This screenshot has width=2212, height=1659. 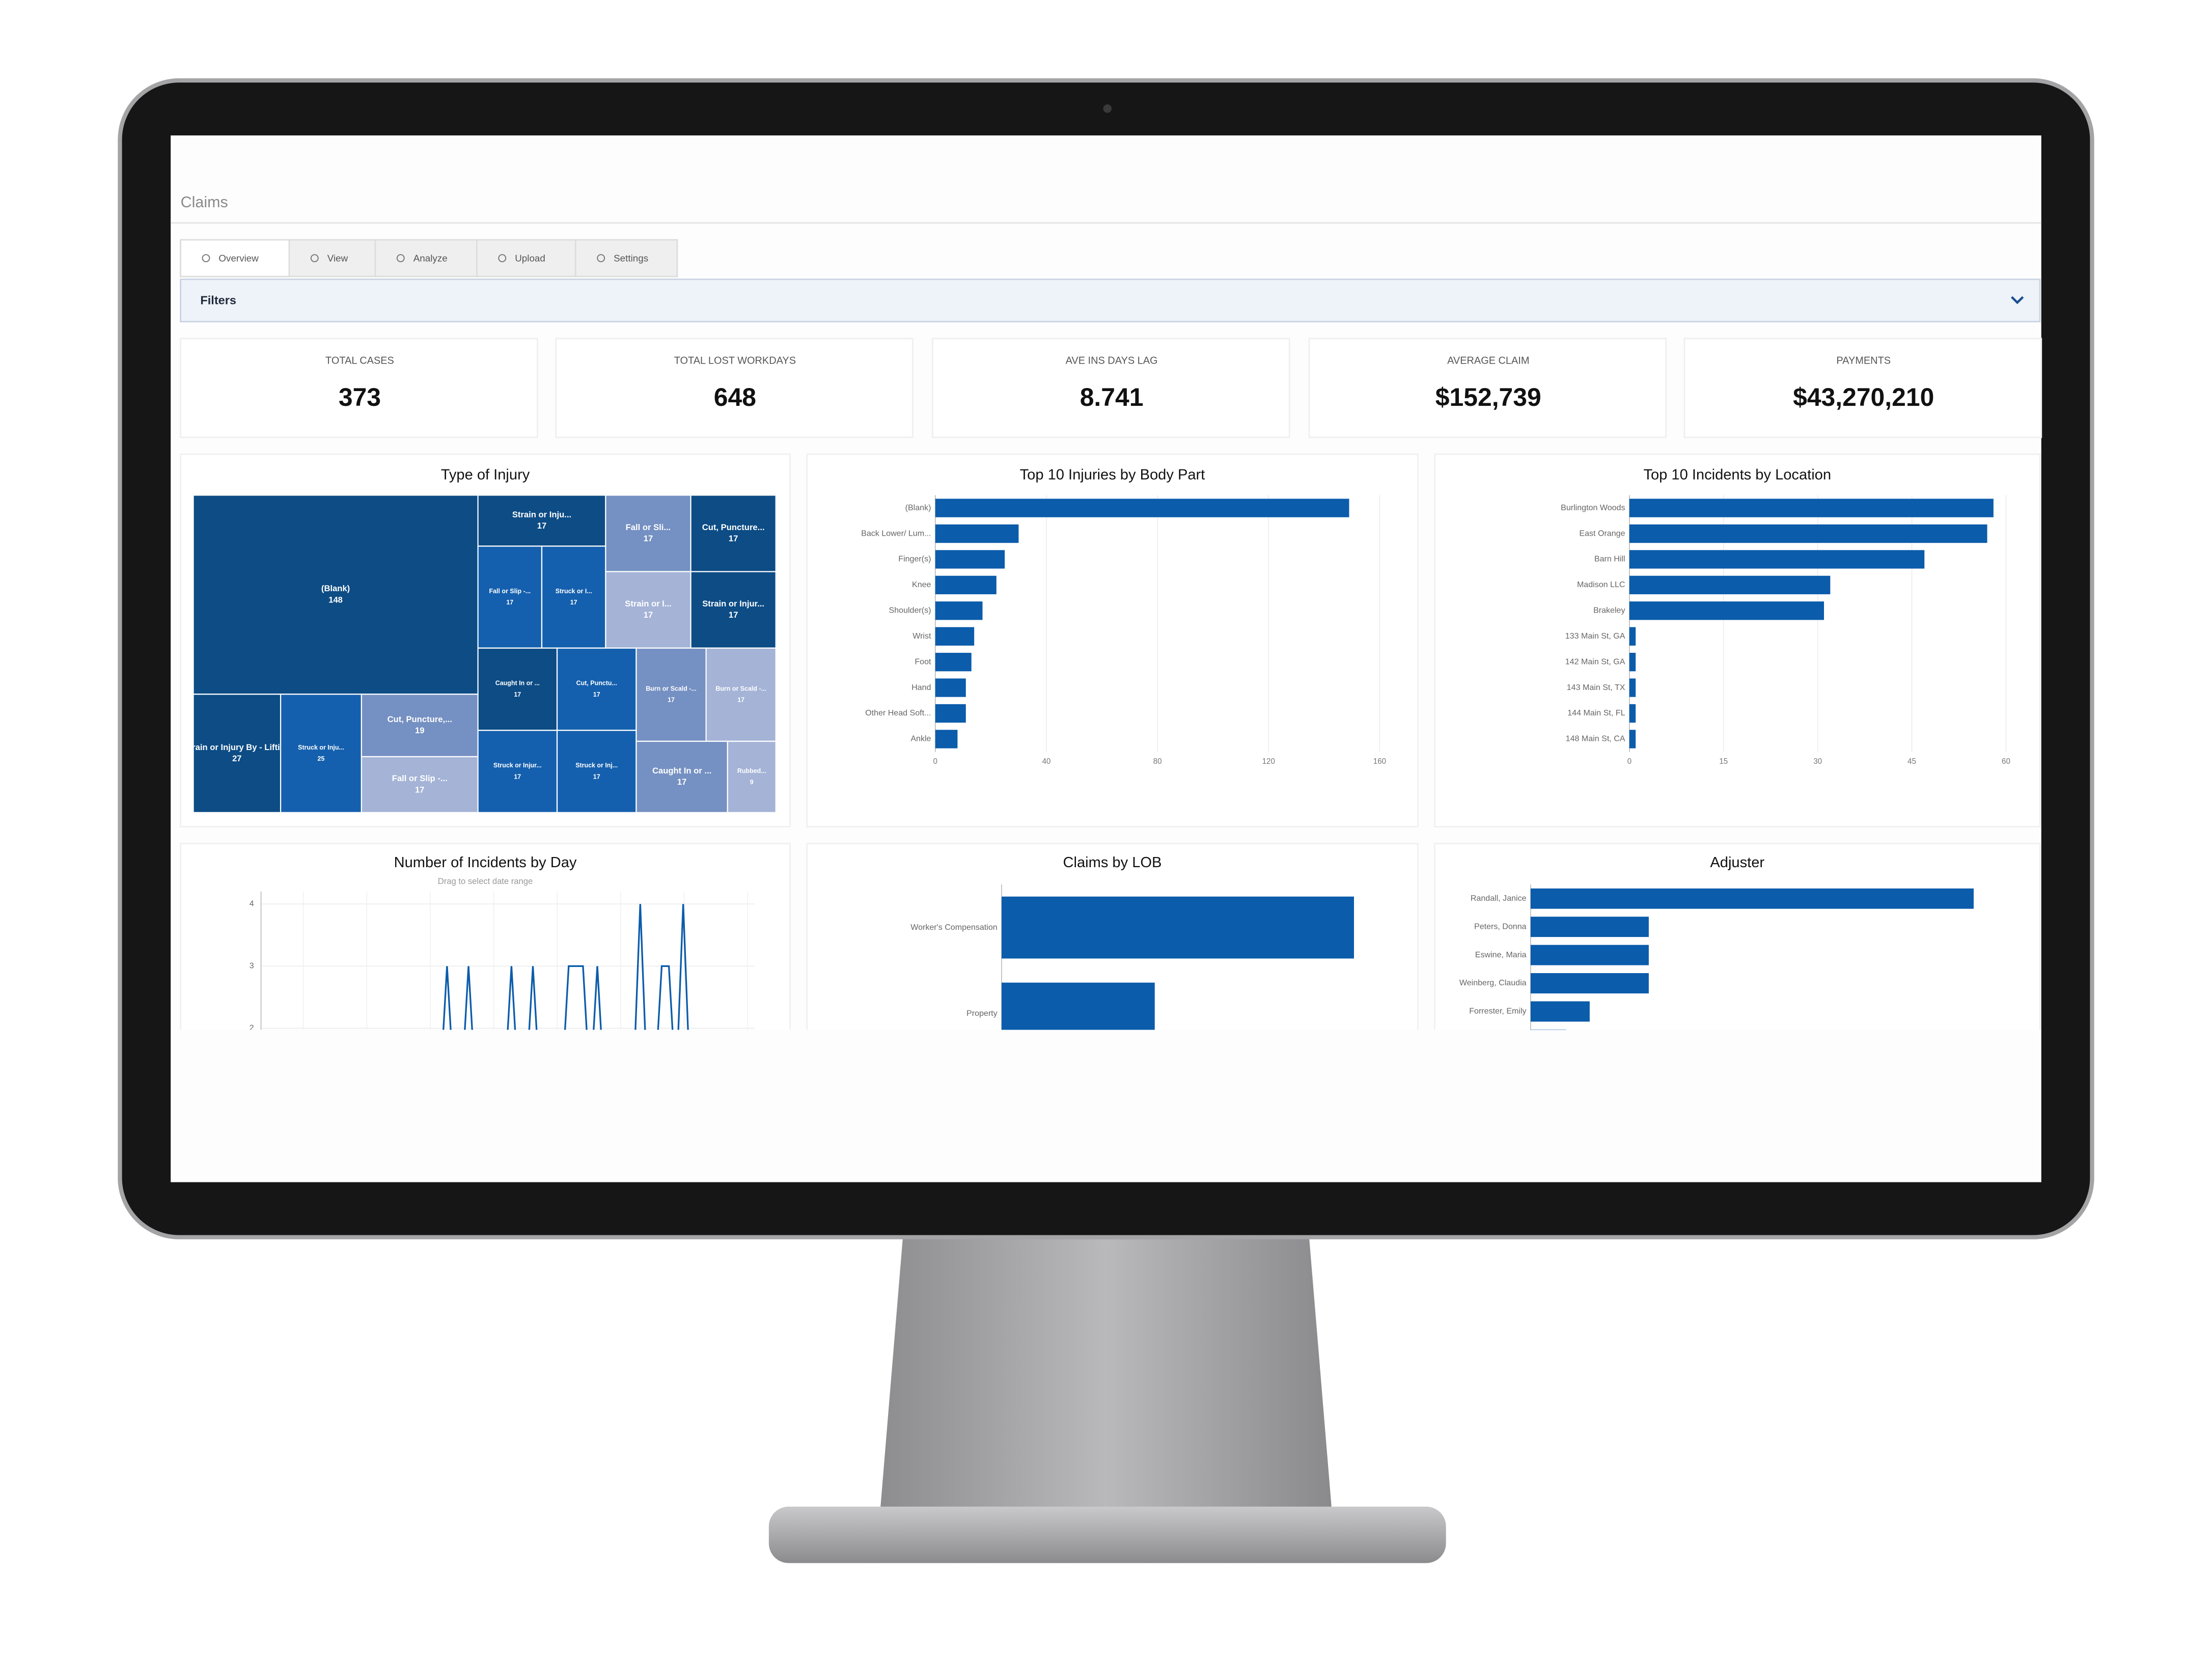 What do you see at coordinates (923, 661) in the screenshot?
I see `y-tick-label: Foot` at bounding box center [923, 661].